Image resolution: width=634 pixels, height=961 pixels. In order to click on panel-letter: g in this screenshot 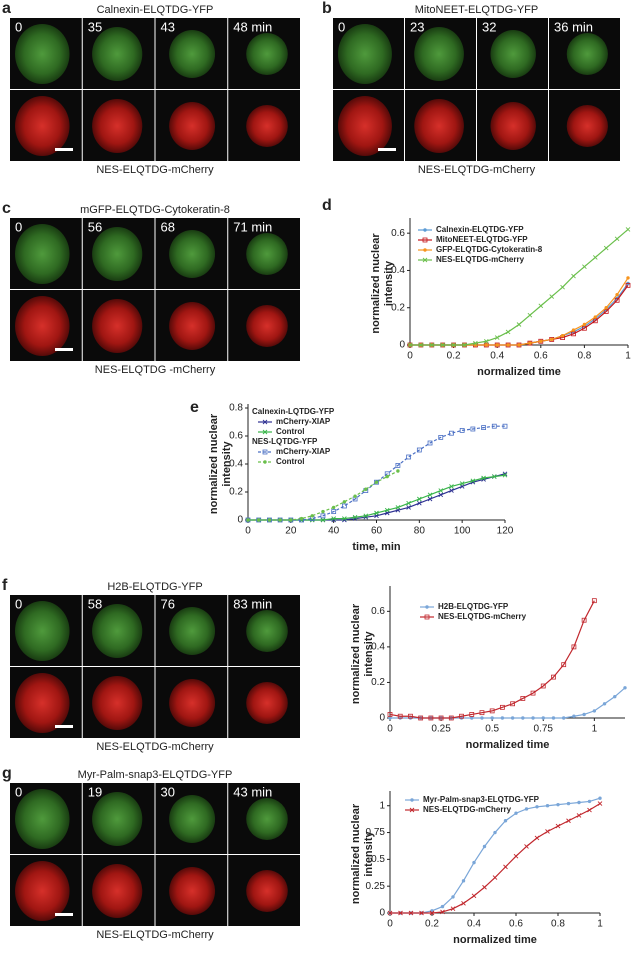, I will do `click(7, 773)`.